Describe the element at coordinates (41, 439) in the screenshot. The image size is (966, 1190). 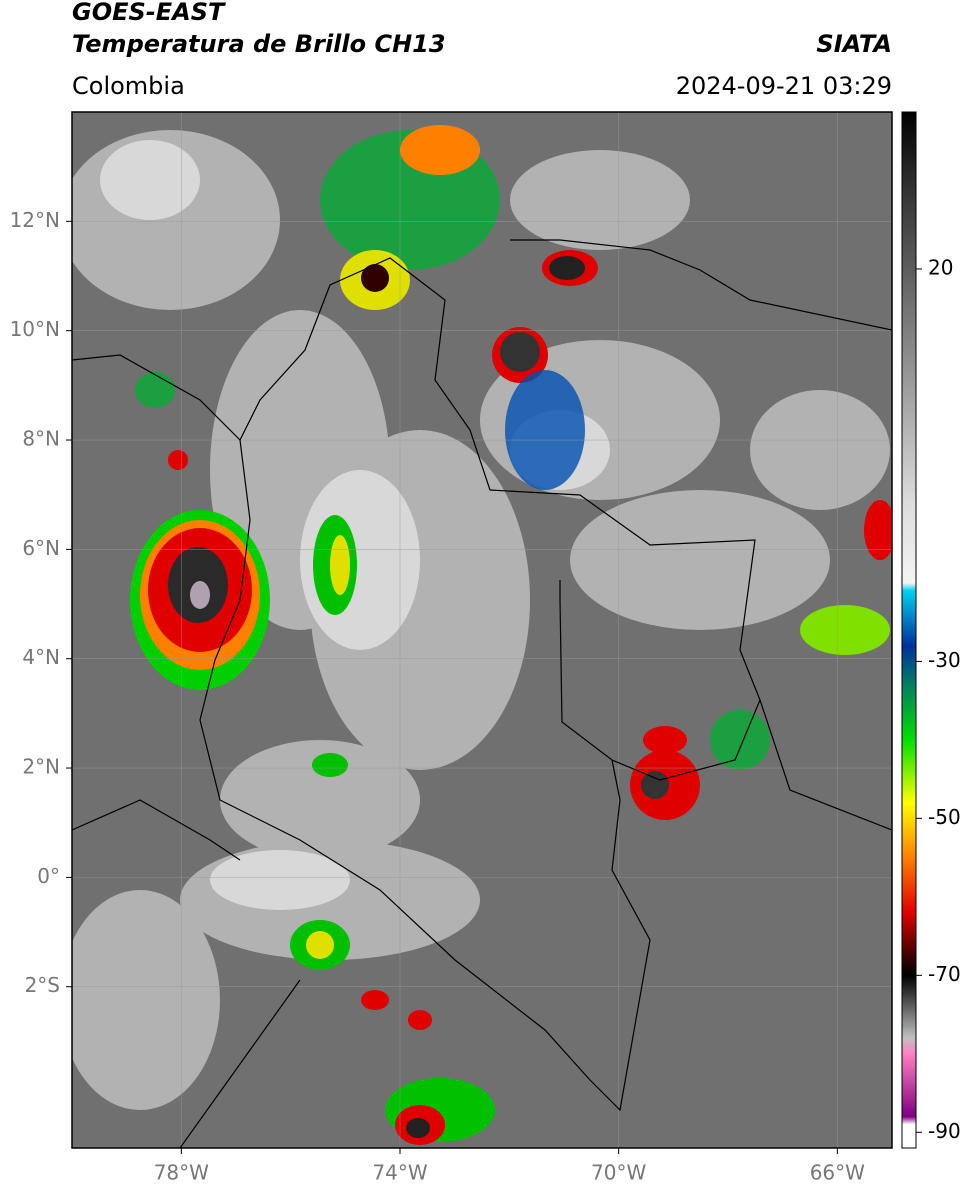
I see `lat-tick-label: 8°N` at that location.